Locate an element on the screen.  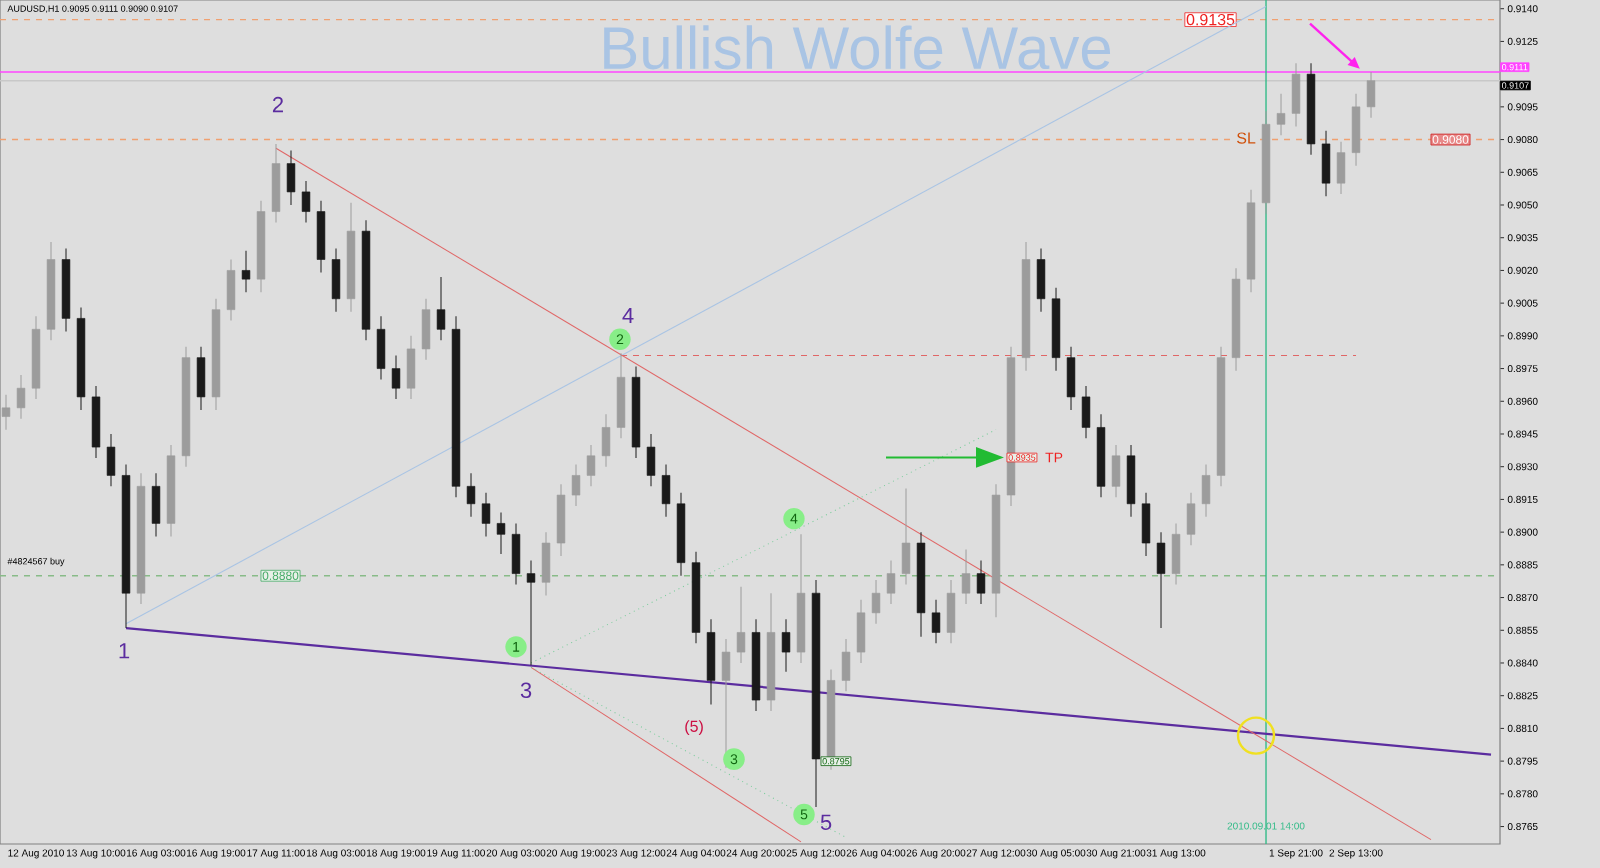
annotation: 1 is located at coordinates (124, 651).